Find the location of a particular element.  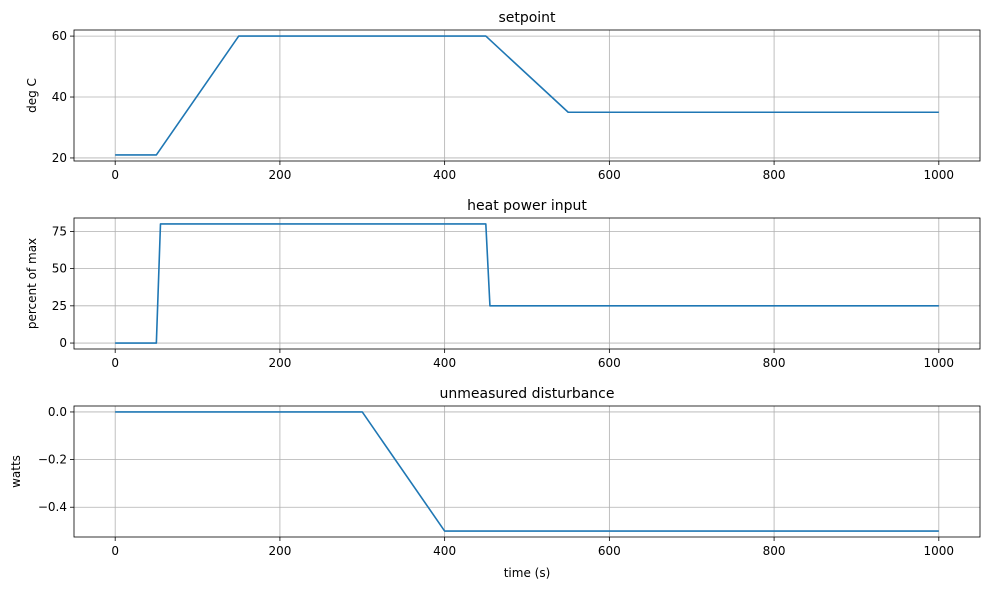

x-axis-label: time (s) is located at coordinates (527, 573).